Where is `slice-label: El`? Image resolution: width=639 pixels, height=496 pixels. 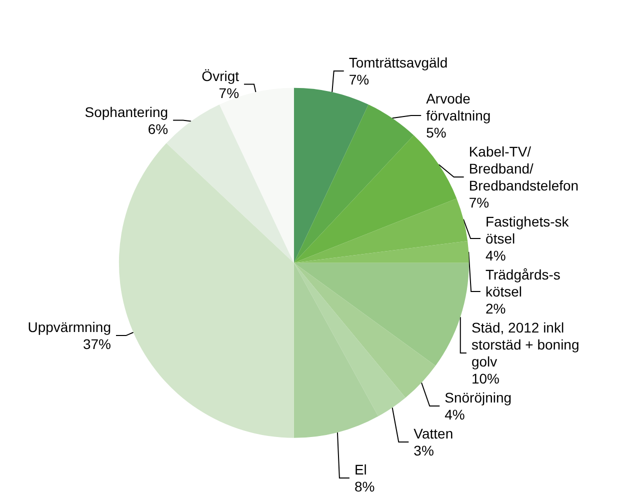 slice-label: El is located at coordinates (360, 470).